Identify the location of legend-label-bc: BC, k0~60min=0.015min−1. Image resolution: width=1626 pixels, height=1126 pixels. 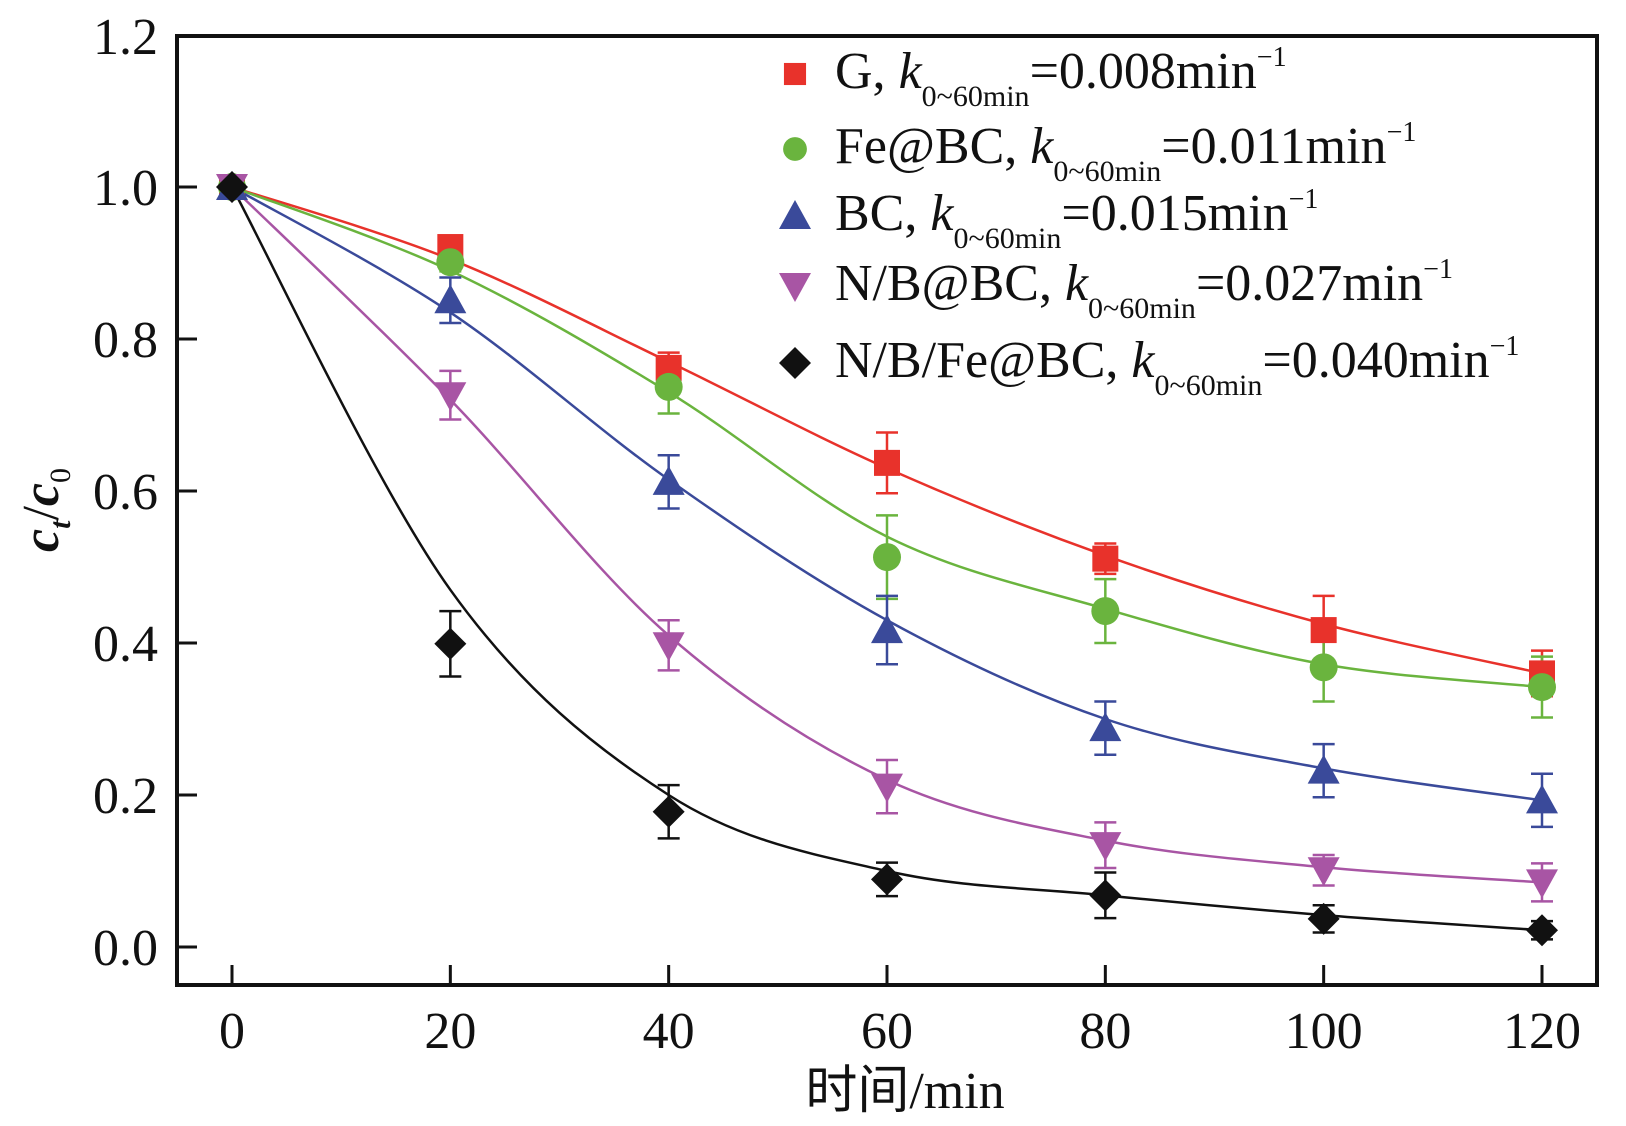
(1076, 219).